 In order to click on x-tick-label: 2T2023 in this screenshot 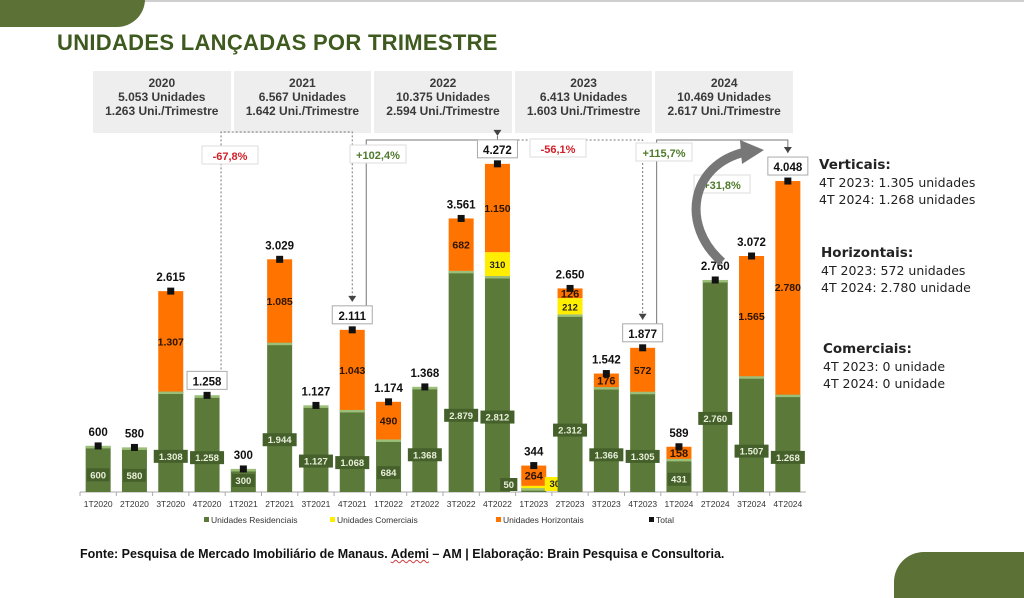, I will do `click(570, 504)`.